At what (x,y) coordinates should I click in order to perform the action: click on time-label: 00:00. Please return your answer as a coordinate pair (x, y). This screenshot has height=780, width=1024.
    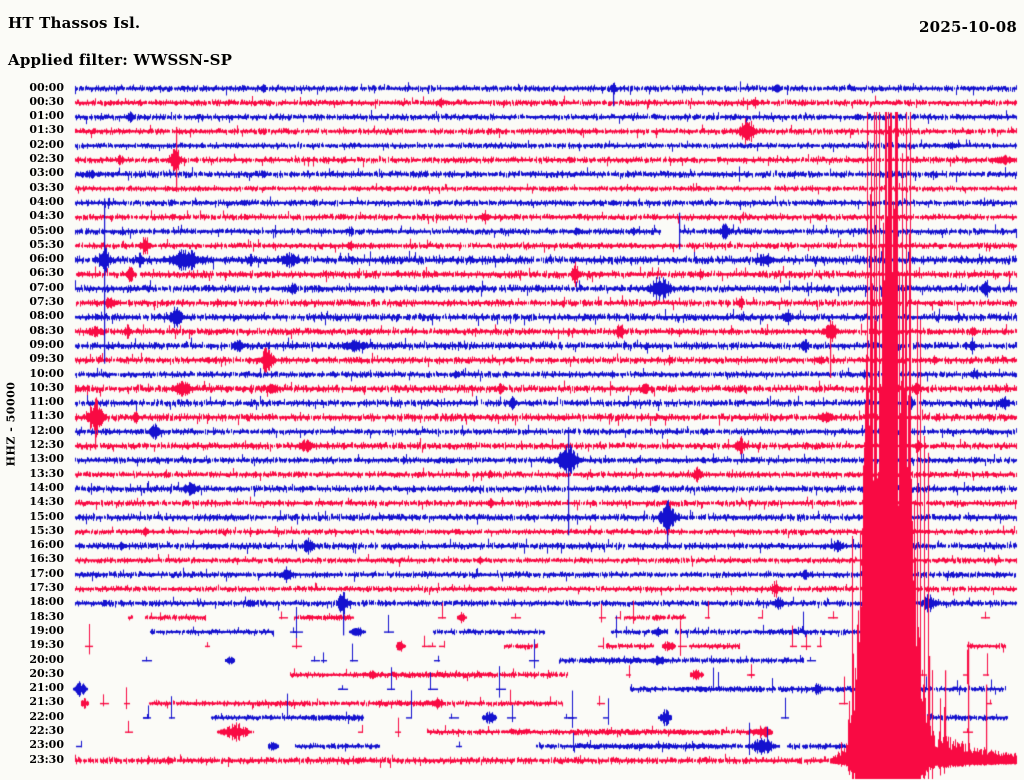
    Looking at the image, I should click on (46, 87).